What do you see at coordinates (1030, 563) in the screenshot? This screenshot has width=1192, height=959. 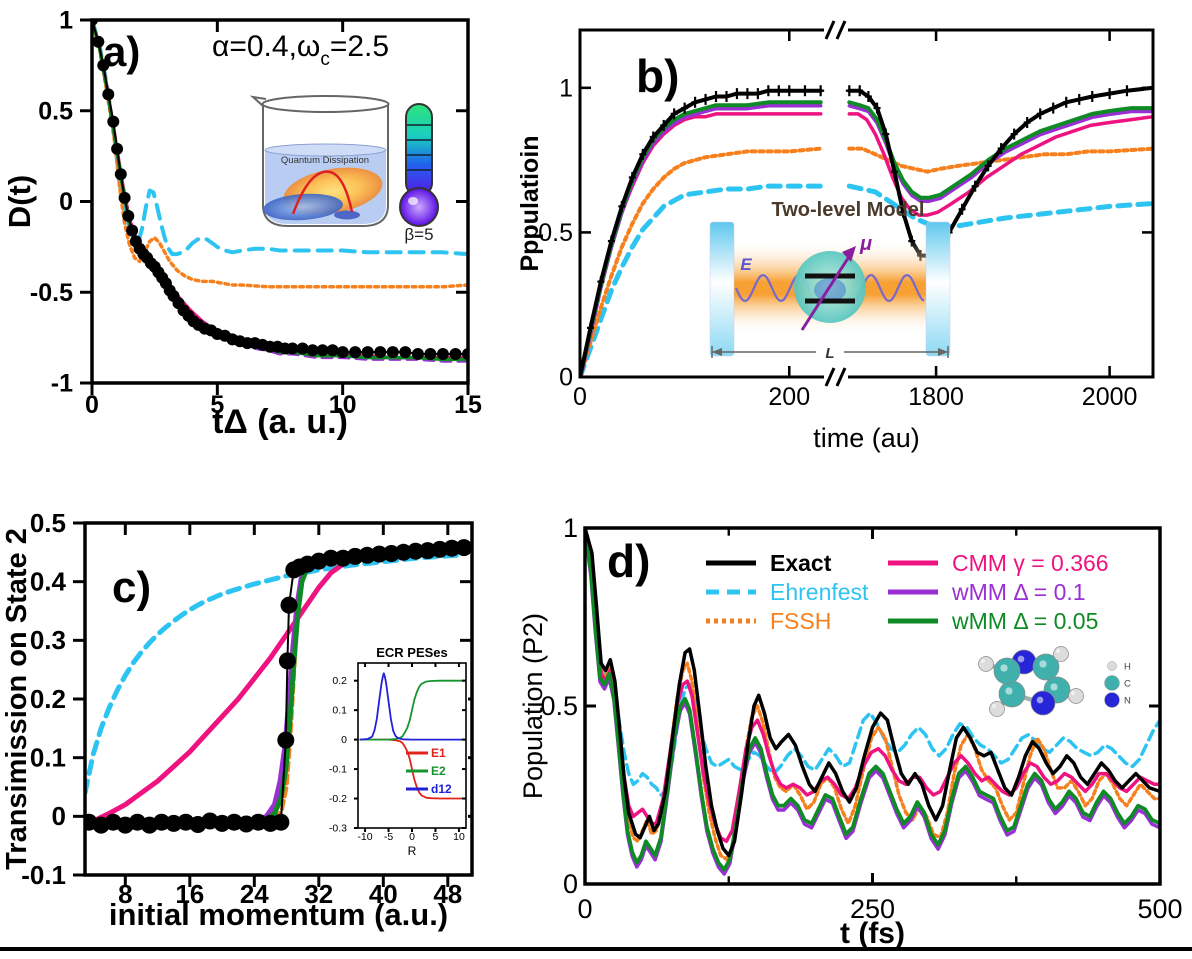 I see `legend-label-3: CMM γ = 0.366` at bounding box center [1030, 563].